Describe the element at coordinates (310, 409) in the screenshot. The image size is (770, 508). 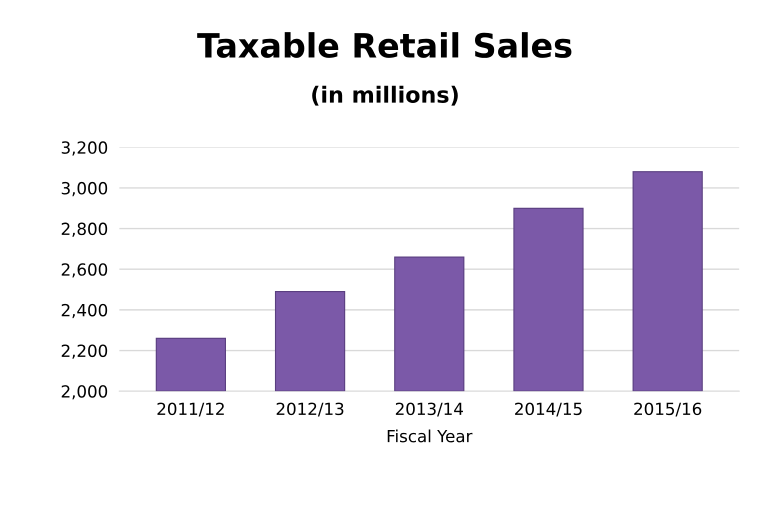
I see `x-tick-label: 2012/13` at that location.